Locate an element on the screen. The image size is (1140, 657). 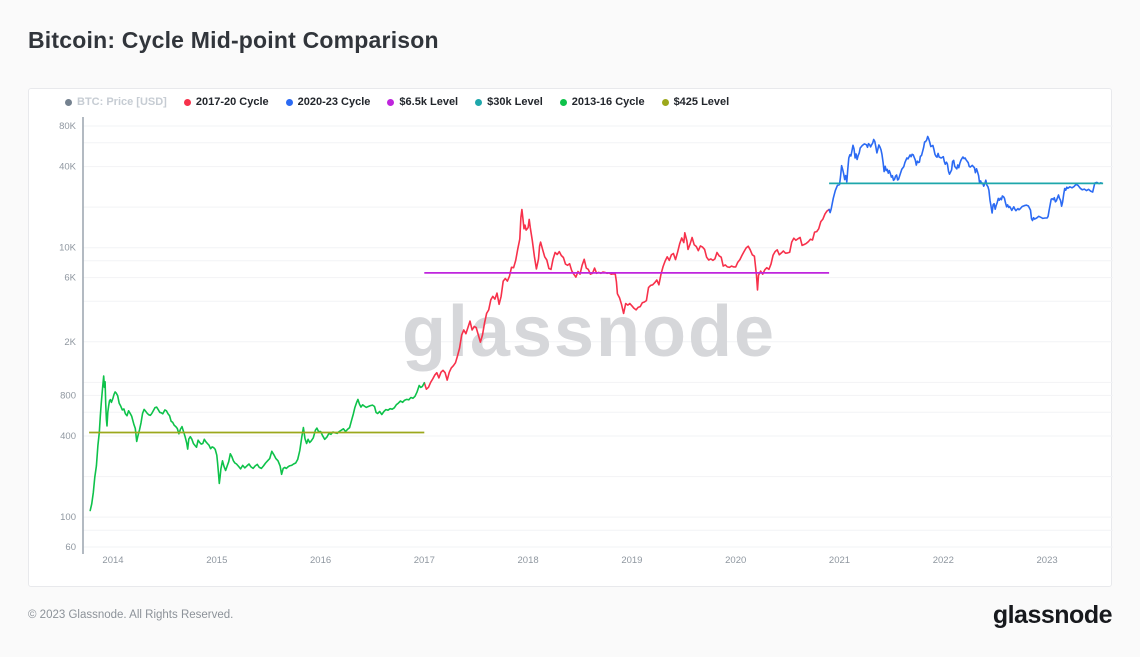
y-axis-tick-label: 60 is located at coordinates (70, 547).